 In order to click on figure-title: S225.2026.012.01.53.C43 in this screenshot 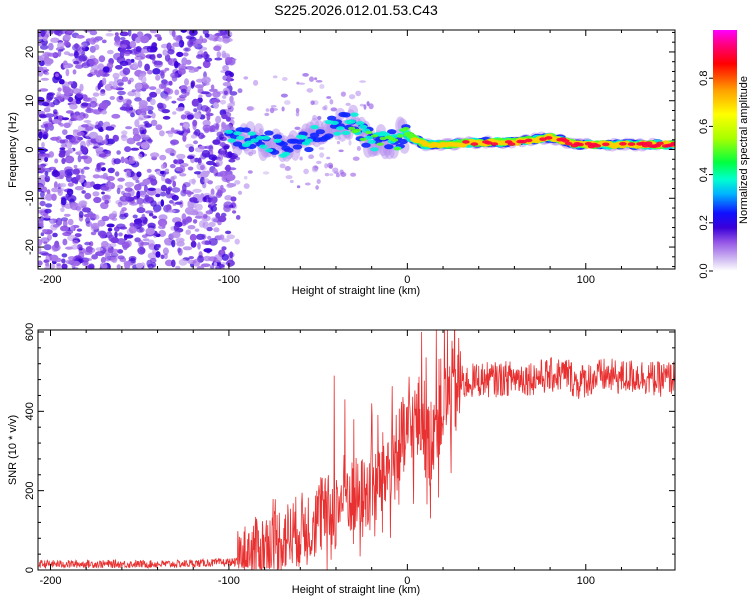, I will do `click(356, 10)`.